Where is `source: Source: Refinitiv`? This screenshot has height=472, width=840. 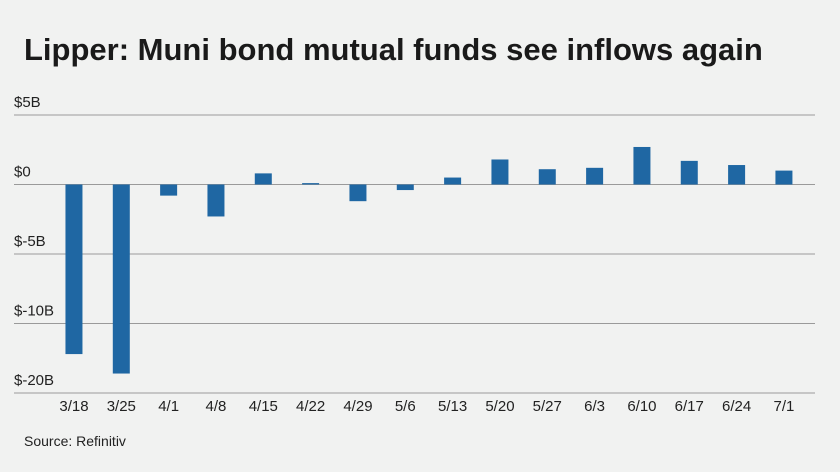
source: Source: Refinitiv is located at coordinates (75, 441).